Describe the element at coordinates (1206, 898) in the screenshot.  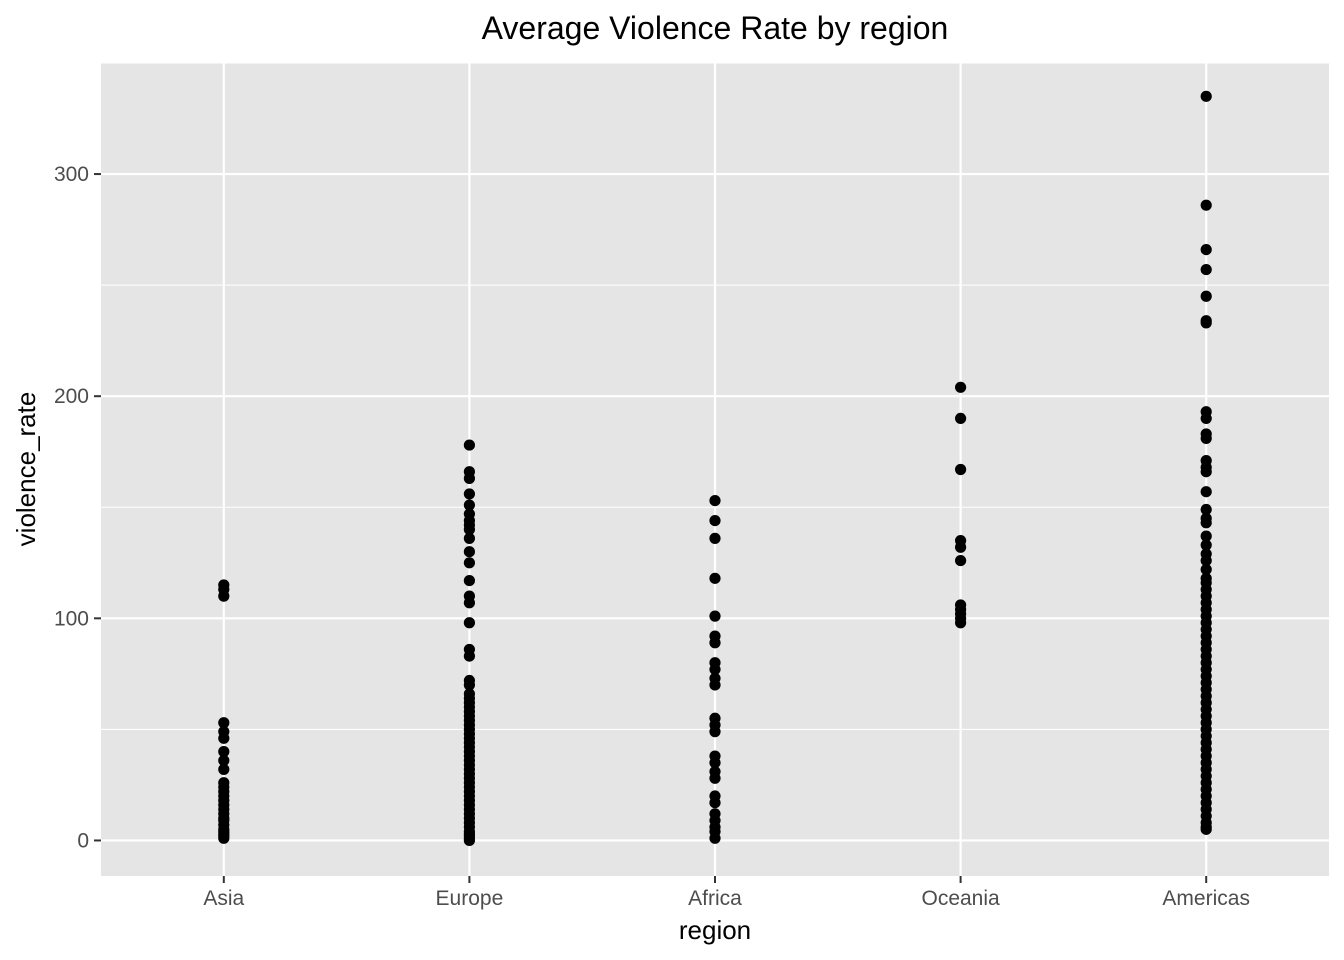
I see `x-tick-label: Americas` at that location.